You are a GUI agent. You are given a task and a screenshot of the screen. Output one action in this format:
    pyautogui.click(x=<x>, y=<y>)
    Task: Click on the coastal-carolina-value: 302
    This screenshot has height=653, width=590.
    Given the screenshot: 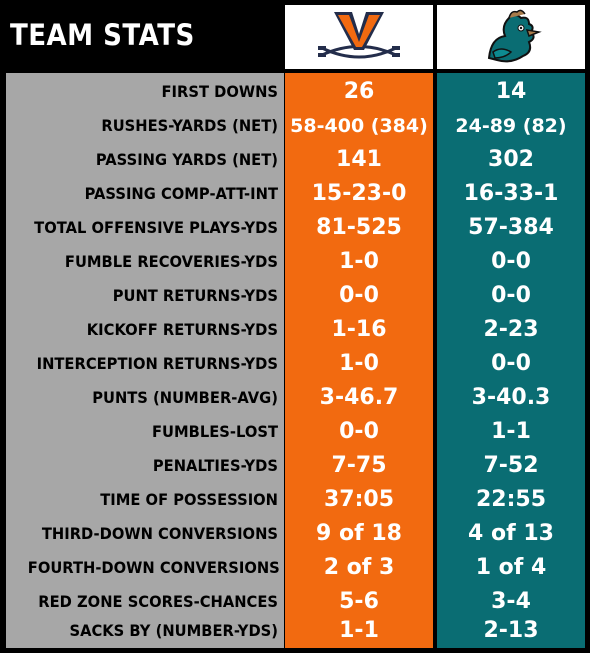 What is the action you would take?
    pyautogui.click(x=511, y=159)
    